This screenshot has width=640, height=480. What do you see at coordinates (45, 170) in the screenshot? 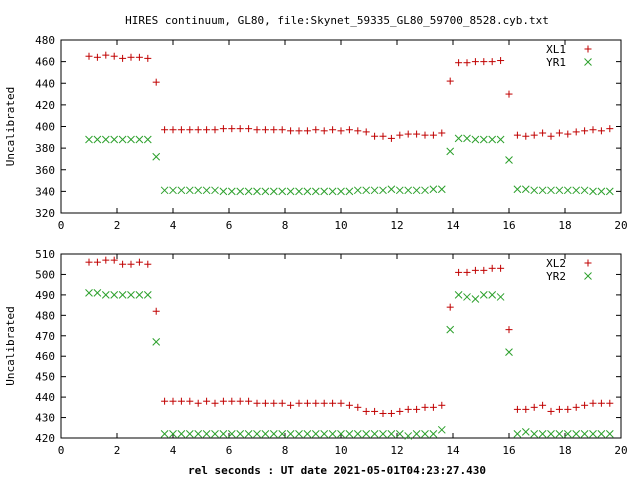
I see `y-tick-label: 360` at bounding box center [45, 170].